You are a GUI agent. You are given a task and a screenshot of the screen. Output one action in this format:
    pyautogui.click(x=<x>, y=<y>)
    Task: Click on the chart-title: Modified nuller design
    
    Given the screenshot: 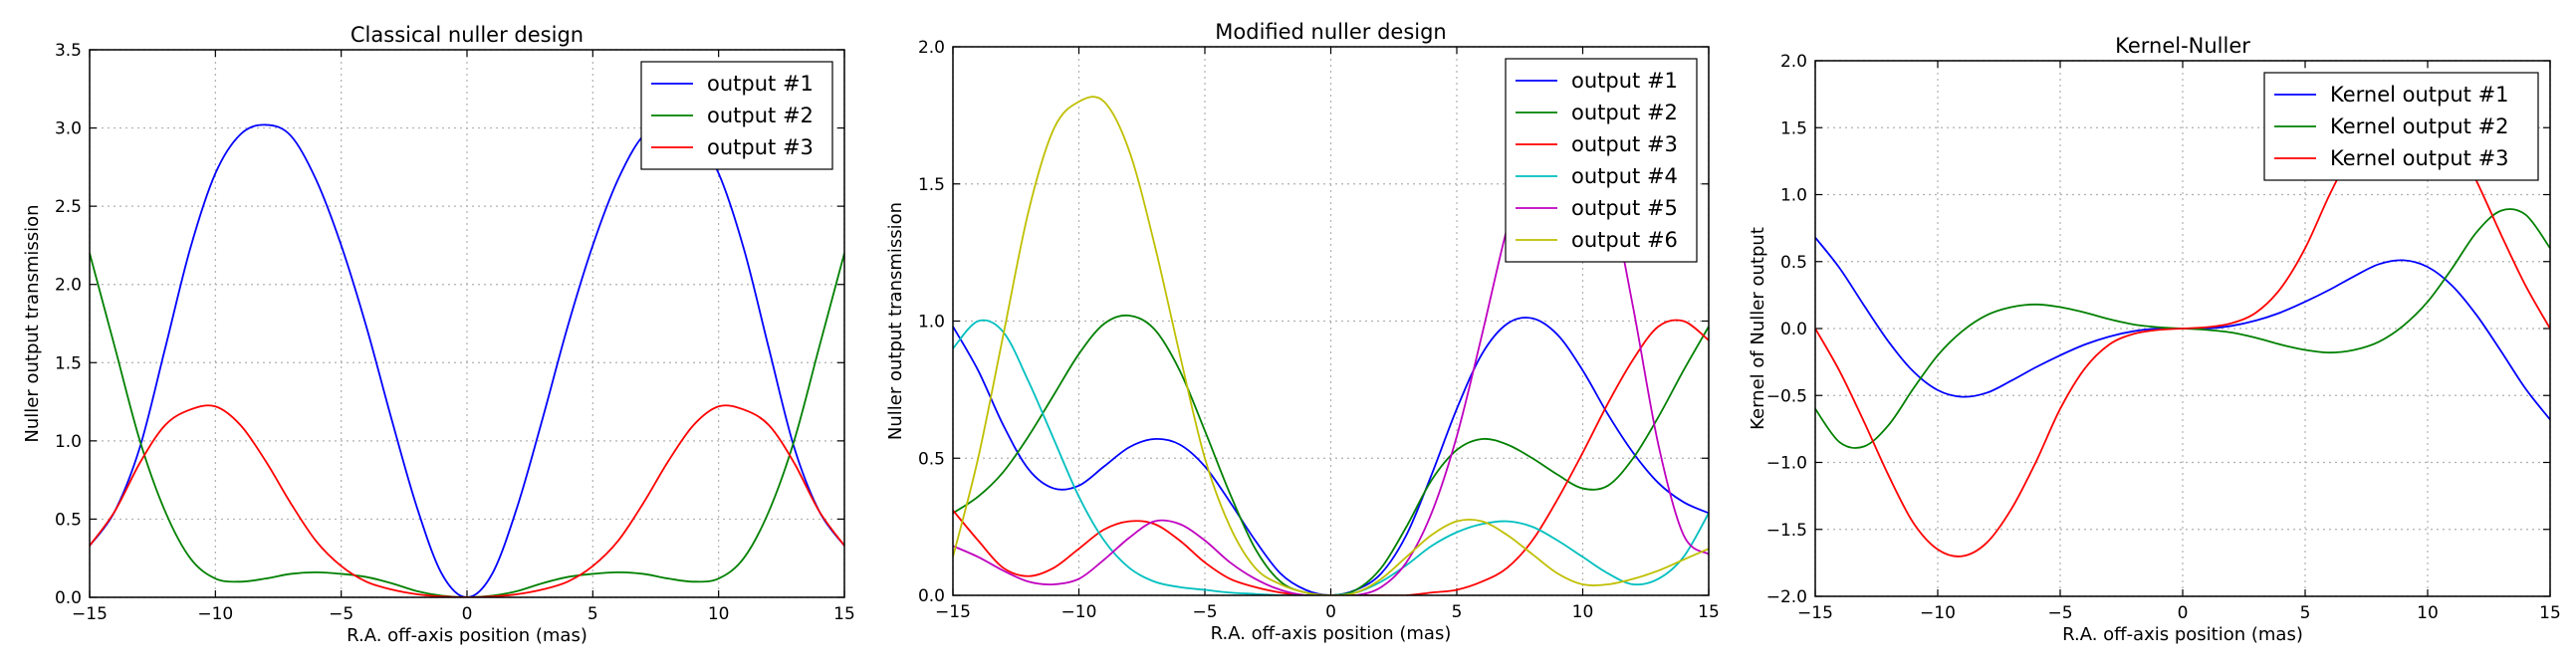 What is the action you would take?
    pyautogui.click(x=1330, y=32)
    